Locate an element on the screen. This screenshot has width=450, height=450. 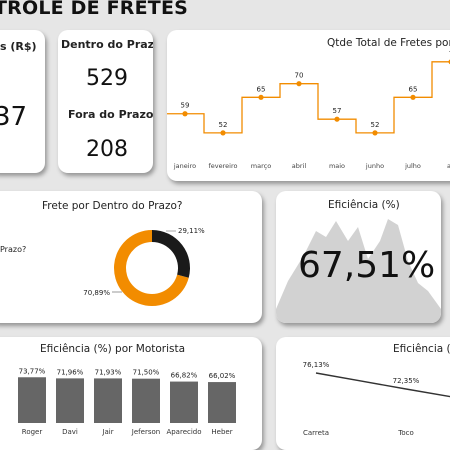
vehicle-efficiency-card: Eficiência (% 76,13% Carreta 72,35% Toco is located at coordinates (363, 393).